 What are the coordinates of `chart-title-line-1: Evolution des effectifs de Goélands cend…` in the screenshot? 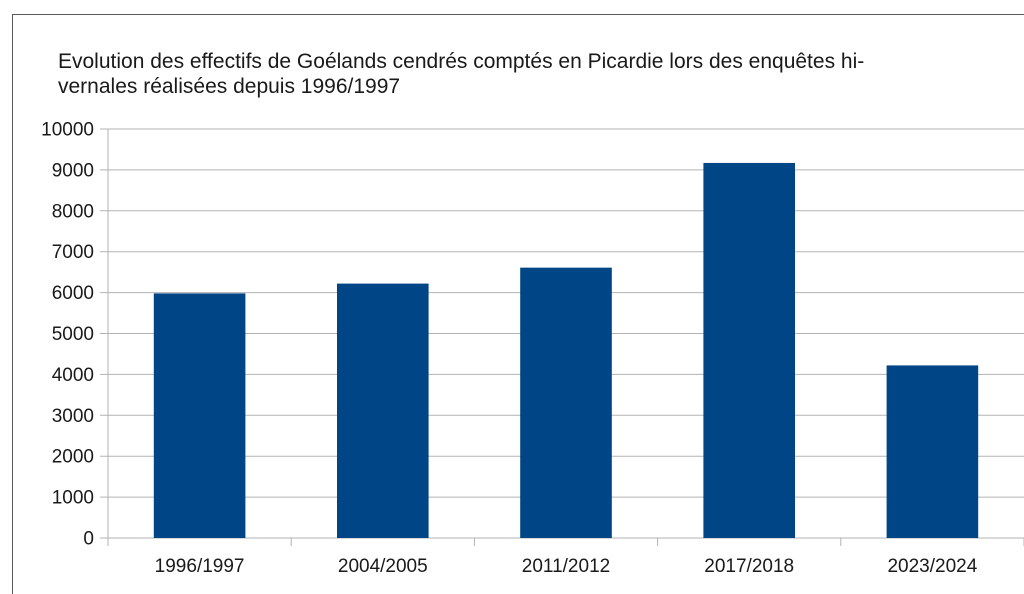 It's located at (461, 61).